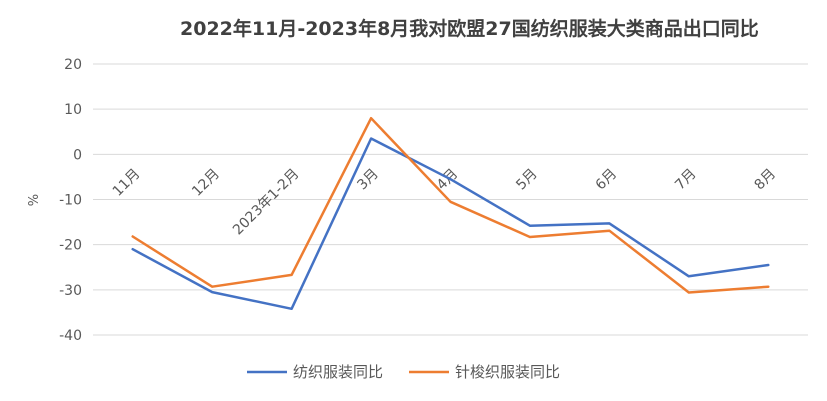  Describe the element at coordinates (266, 202) in the screenshot. I see `x-tick-label: 2023年1-2月` at that location.